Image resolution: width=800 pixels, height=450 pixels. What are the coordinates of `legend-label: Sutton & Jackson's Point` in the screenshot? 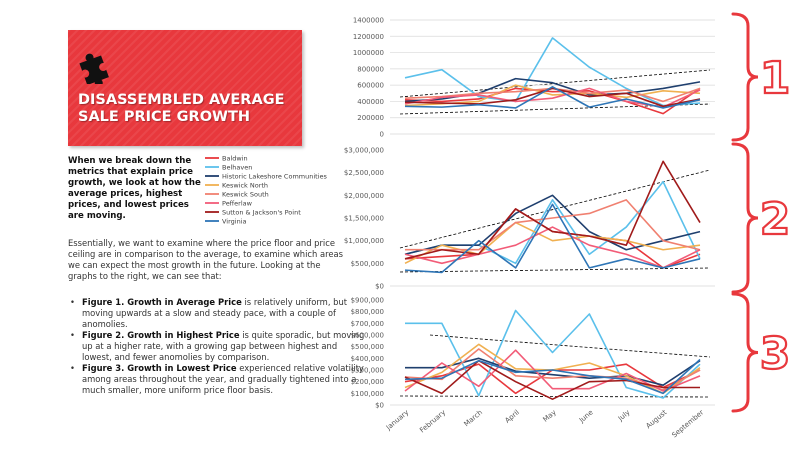 It's located at (261, 212).